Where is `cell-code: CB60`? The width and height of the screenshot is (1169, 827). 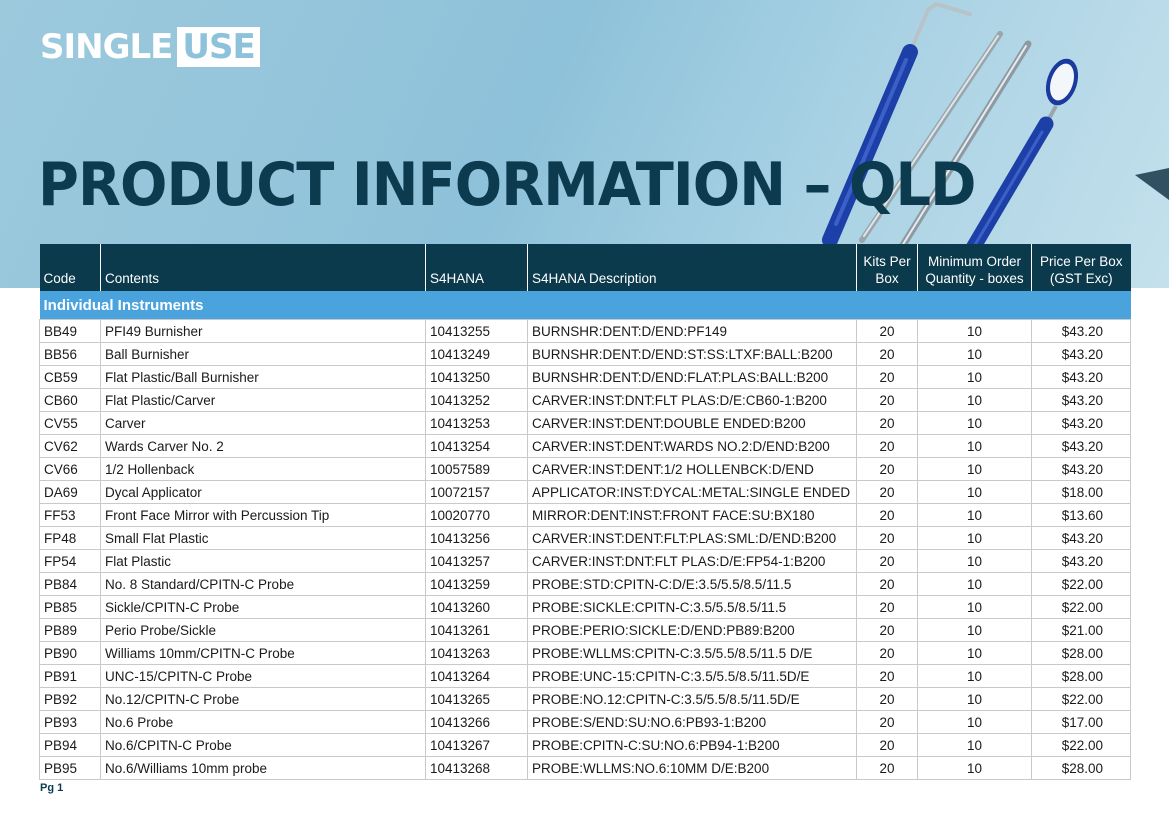 cell-code: CB60 is located at coordinates (70, 400).